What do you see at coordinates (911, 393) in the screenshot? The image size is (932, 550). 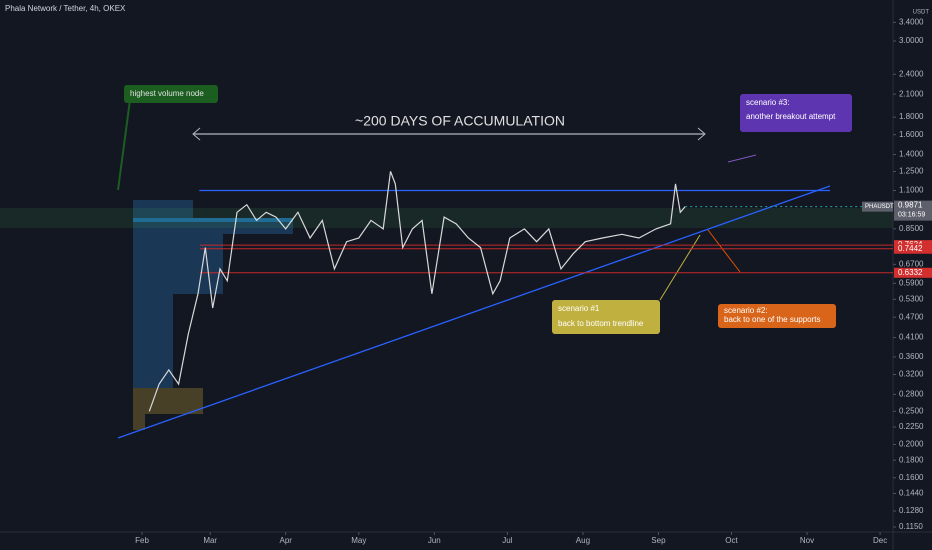 I see `y-tick-label: 0.2800` at bounding box center [911, 393].